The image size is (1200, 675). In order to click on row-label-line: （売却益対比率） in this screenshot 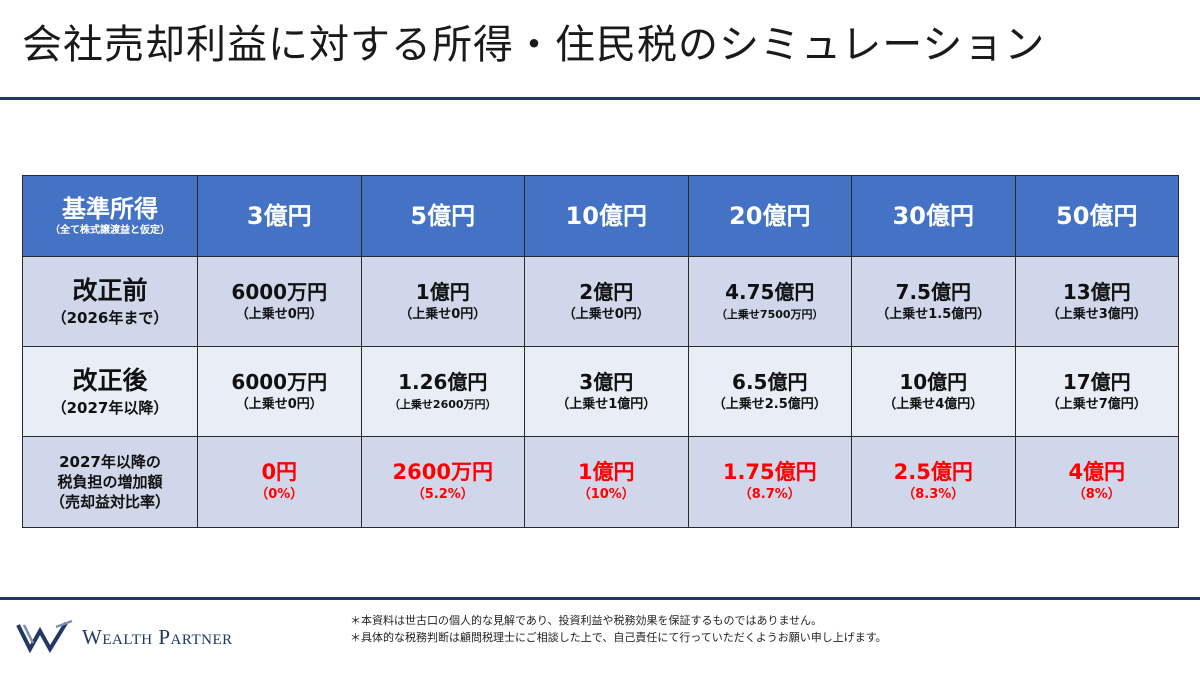, I will do `click(109, 502)`.